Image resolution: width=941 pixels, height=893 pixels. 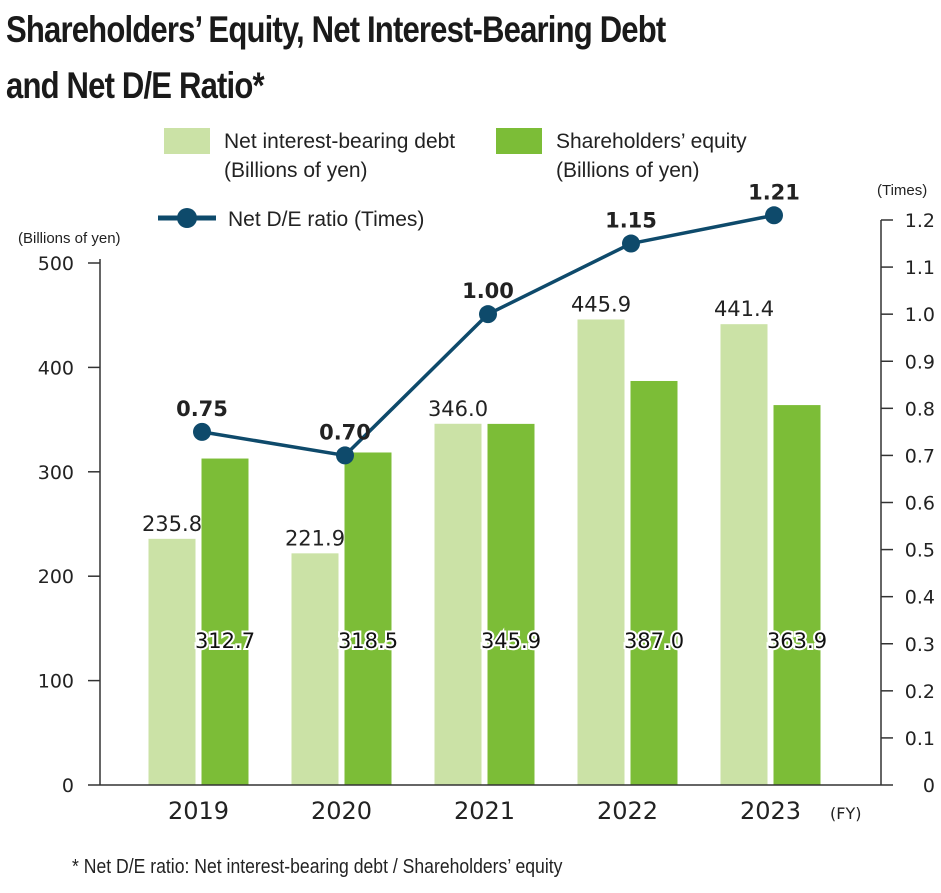 What do you see at coordinates (920, 362) in the screenshot?
I see `right-tick-label-0.9: 0.9` at bounding box center [920, 362].